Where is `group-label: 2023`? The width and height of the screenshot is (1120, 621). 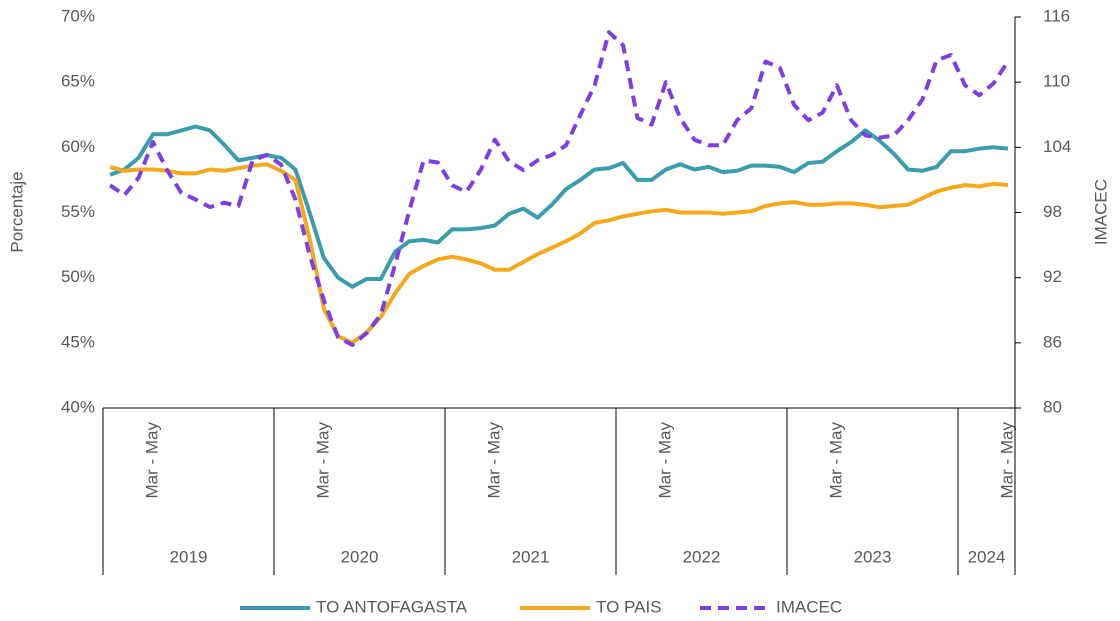 group-label: 2023 is located at coordinates (873, 556).